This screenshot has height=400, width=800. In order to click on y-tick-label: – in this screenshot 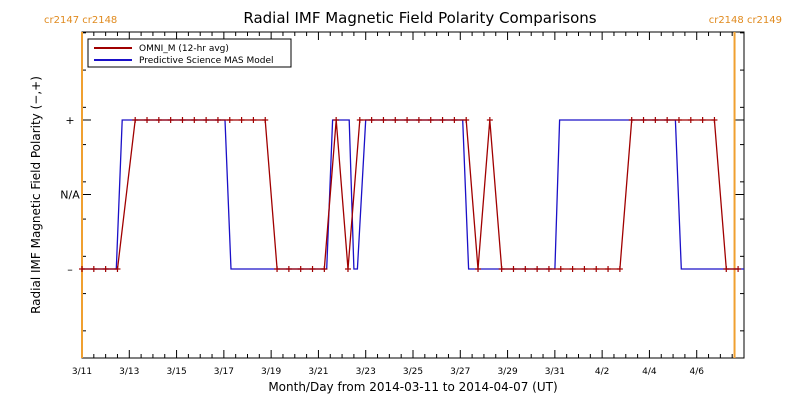, I will do `click(70, 269)`.